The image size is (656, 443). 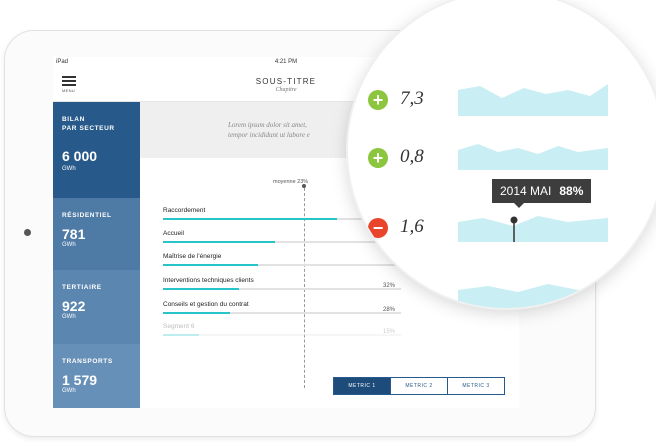 I want to click on sidebar-item-label: TERTIAIRE, so click(x=82, y=287).